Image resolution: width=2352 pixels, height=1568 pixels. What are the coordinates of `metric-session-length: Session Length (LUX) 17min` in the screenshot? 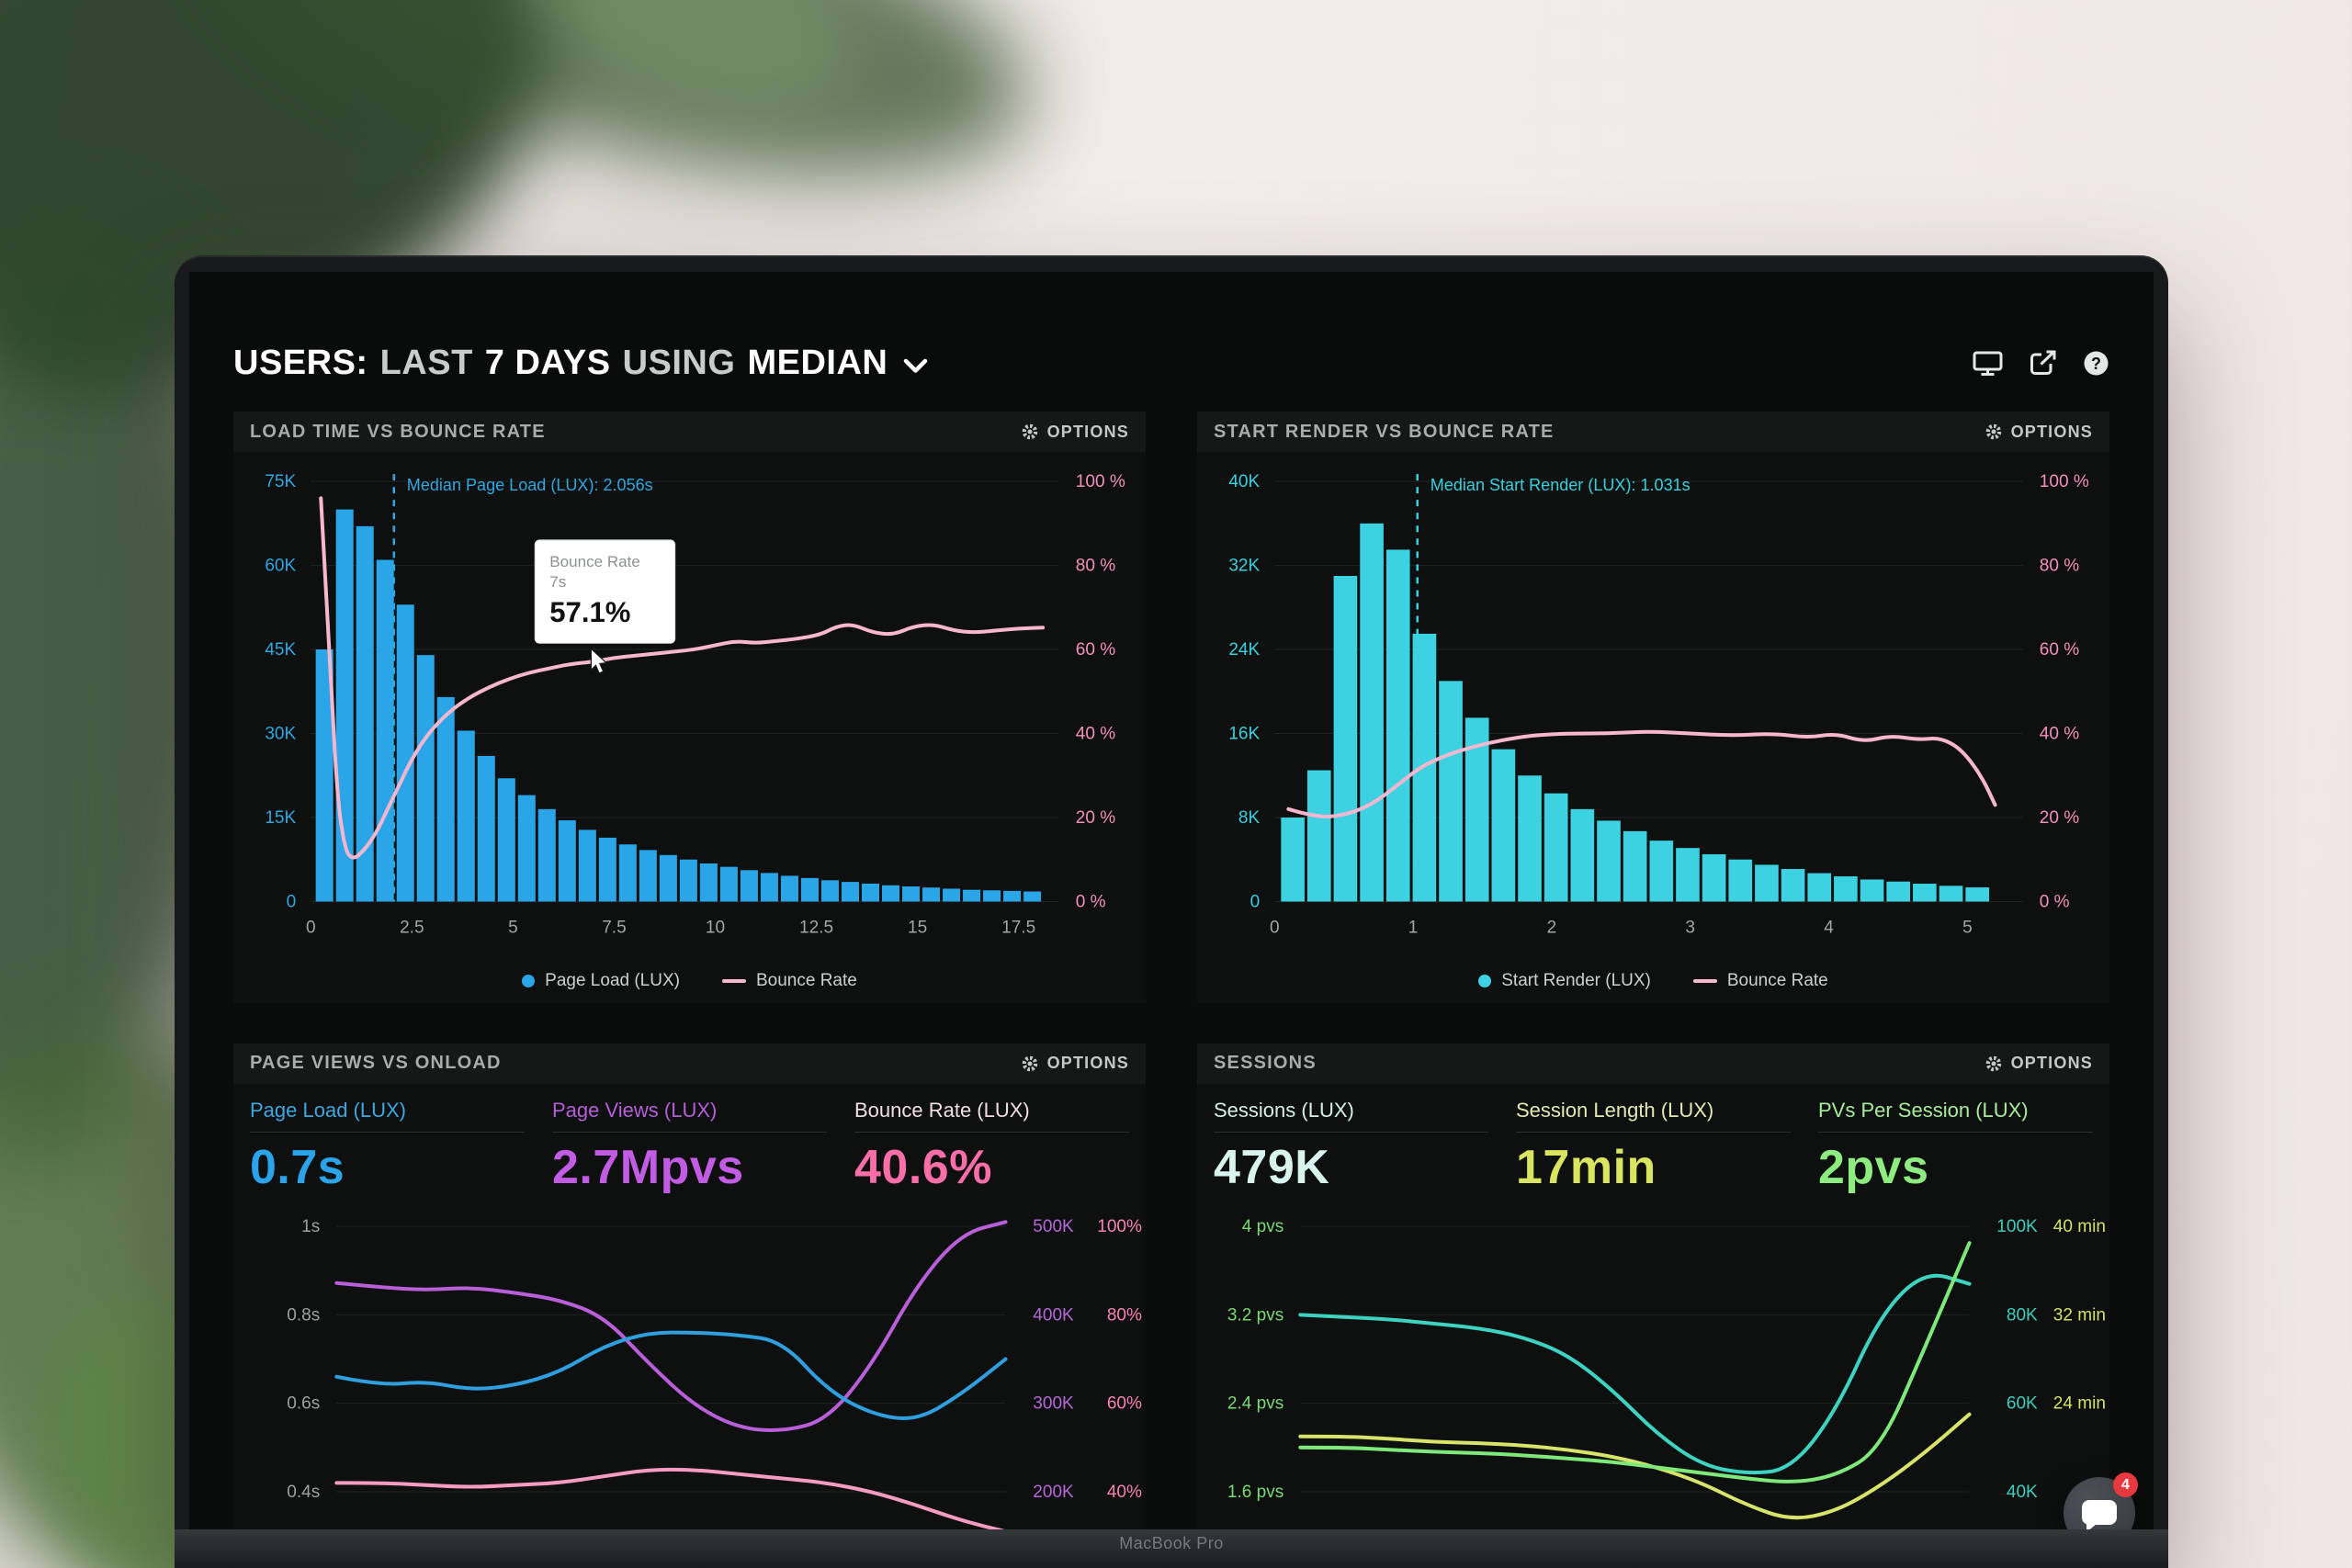 It's located at (1653, 1147).